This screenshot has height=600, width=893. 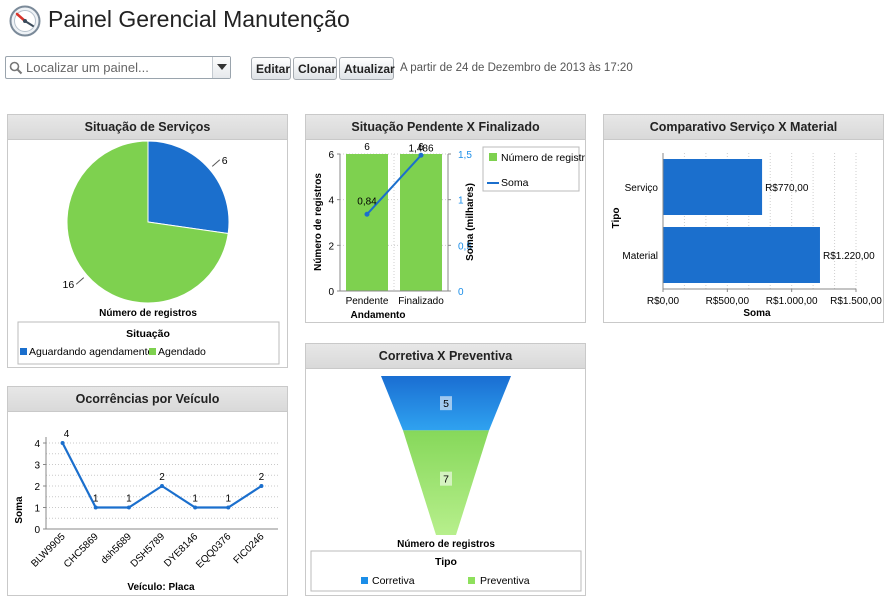 I want to click on pie-slice-label: 6, so click(x=225, y=161).